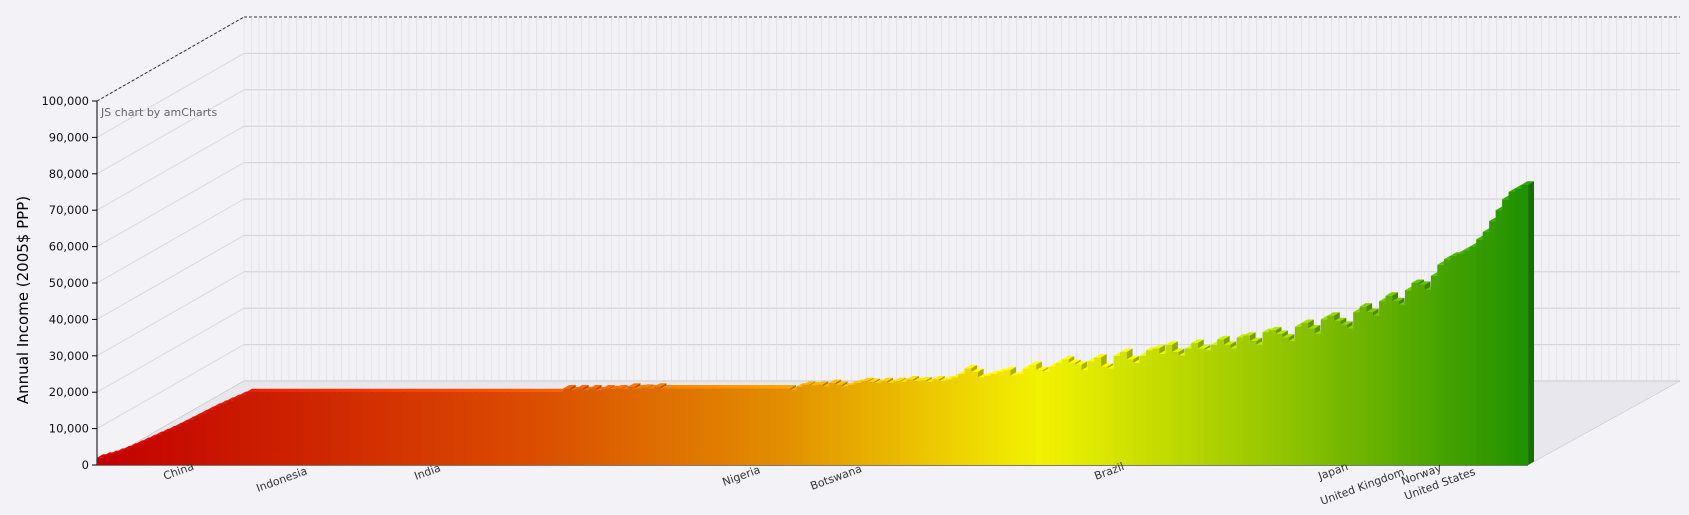 The width and height of the screenshot is (1689, 515). Describe the element at coordinates (85, 465) in the screenshot. I see `y-tick-label: 0` at that location.